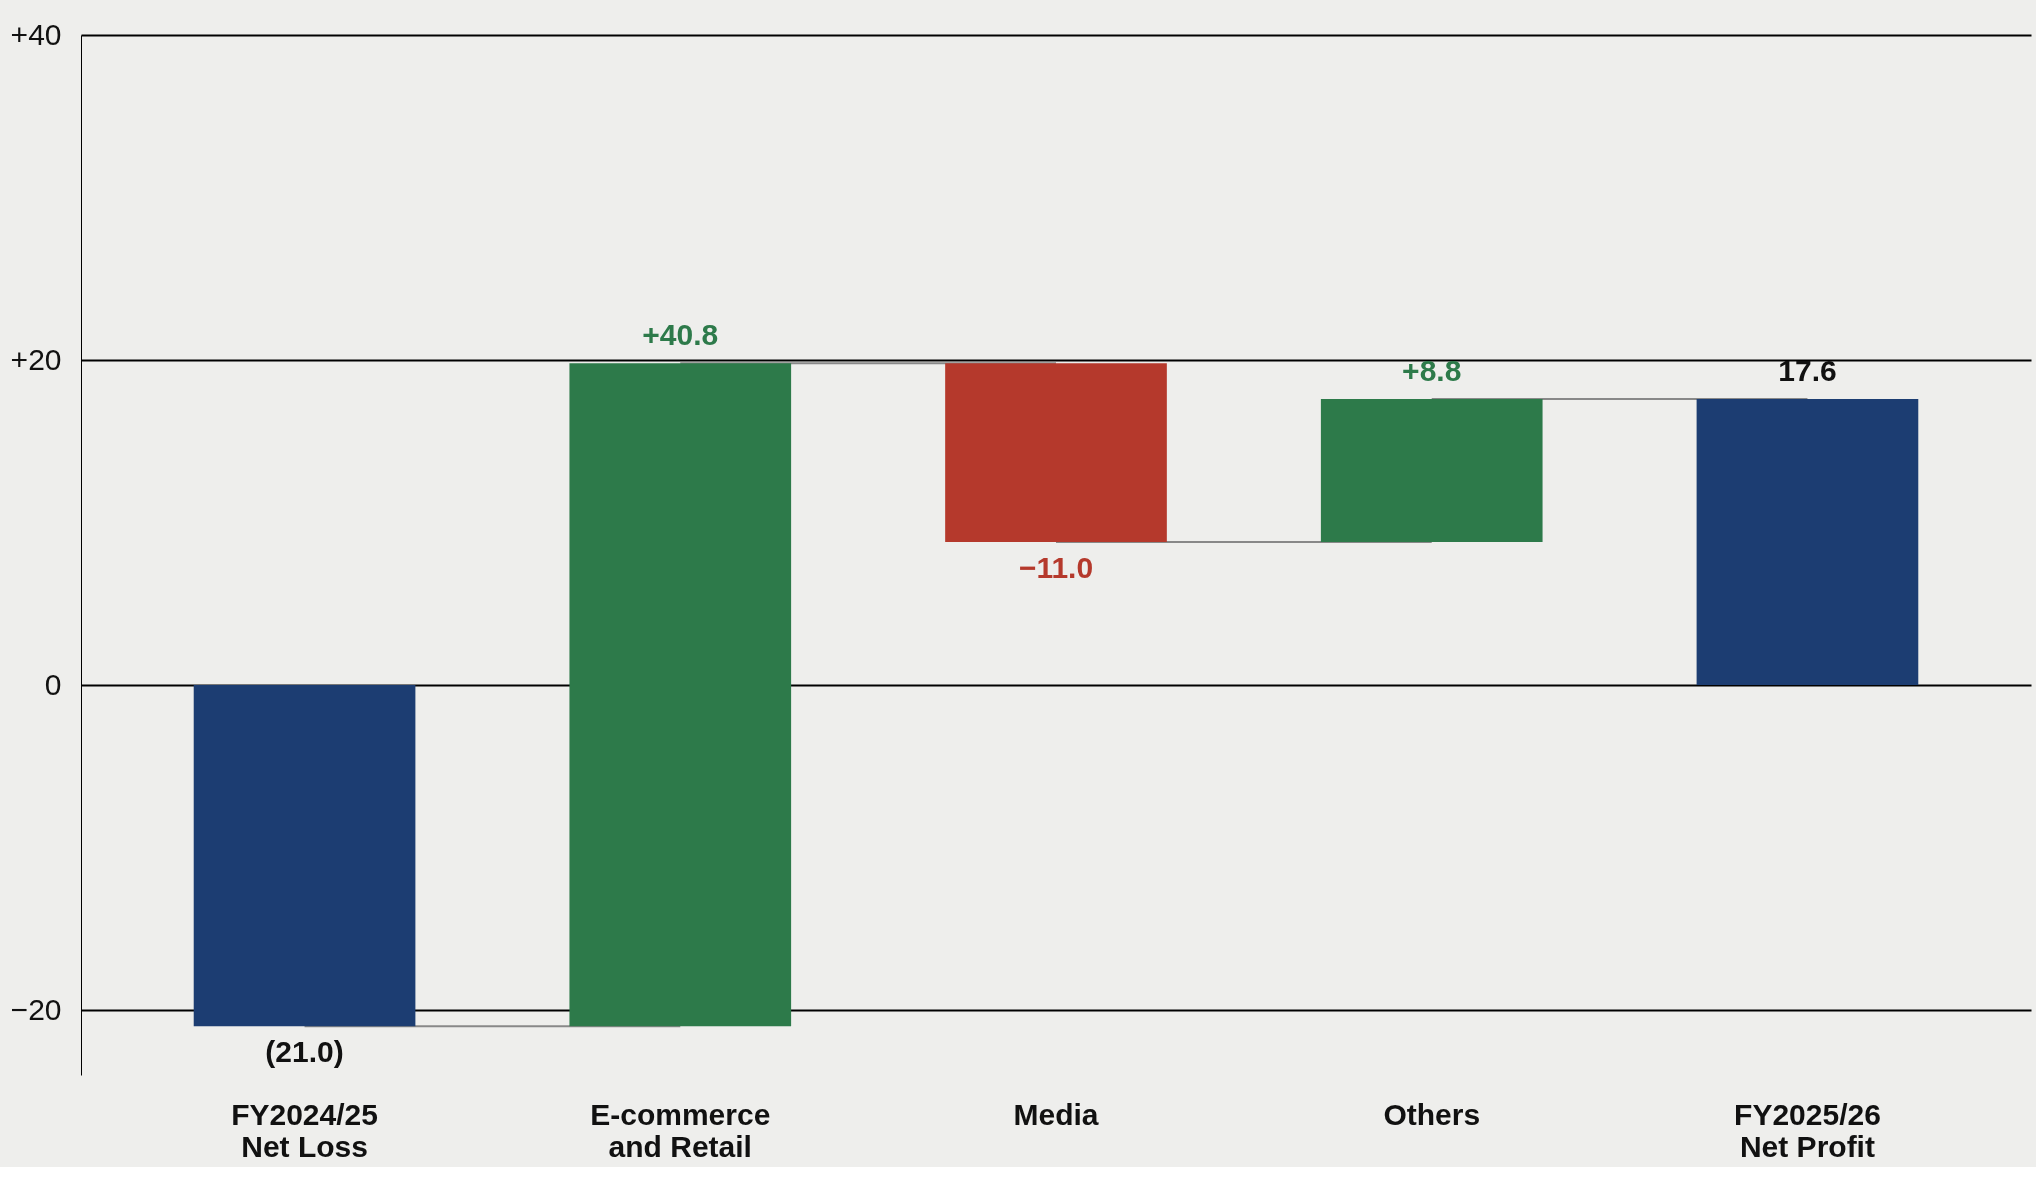 Image resolution: width=2036 pixels, height=1199 pixels. Describe the element at coordinates (36, 34) in the screenshot. I see `y-tick-label: +40` at that location.